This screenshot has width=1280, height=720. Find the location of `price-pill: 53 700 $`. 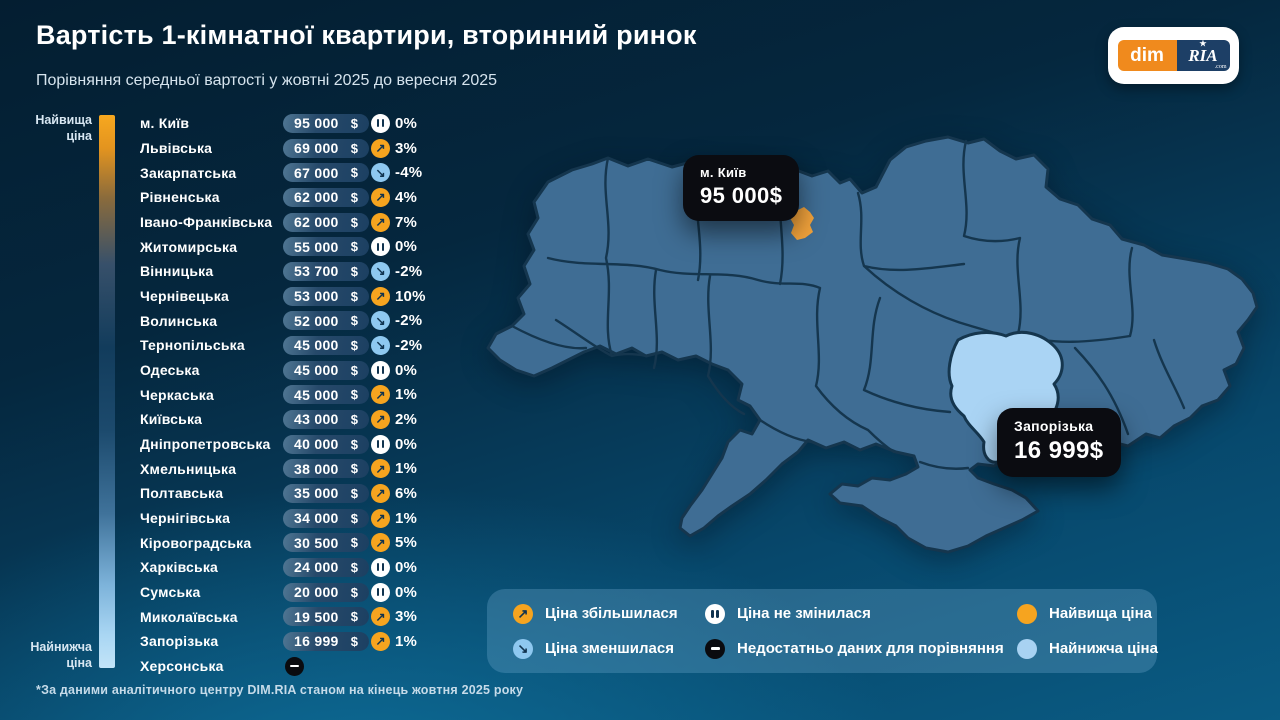

price-pill: 53 700 $ is located at coordinates (326, 271).